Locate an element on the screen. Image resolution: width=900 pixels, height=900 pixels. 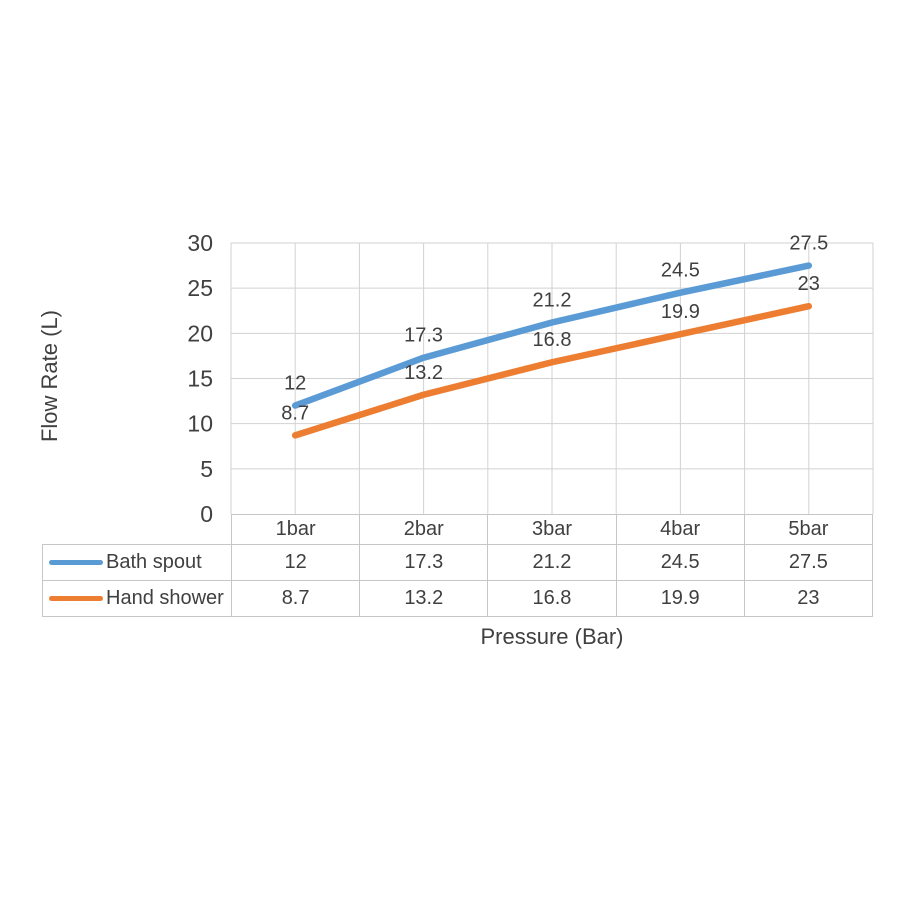
legend-line-icon-hand-shower is located at coordinates (76, 598).